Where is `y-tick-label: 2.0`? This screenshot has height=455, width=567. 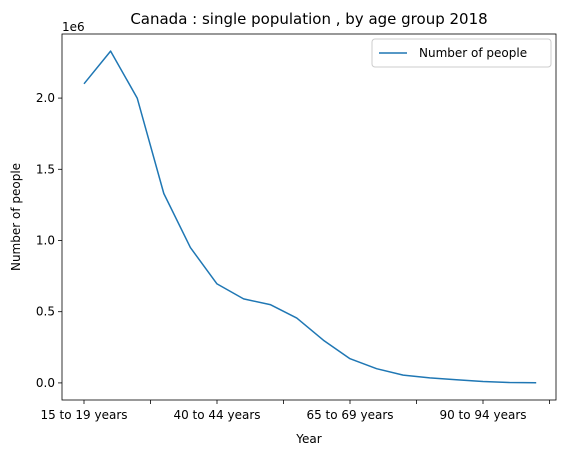
y-tick-label: 2.0 is located at coordinates (45, 98).